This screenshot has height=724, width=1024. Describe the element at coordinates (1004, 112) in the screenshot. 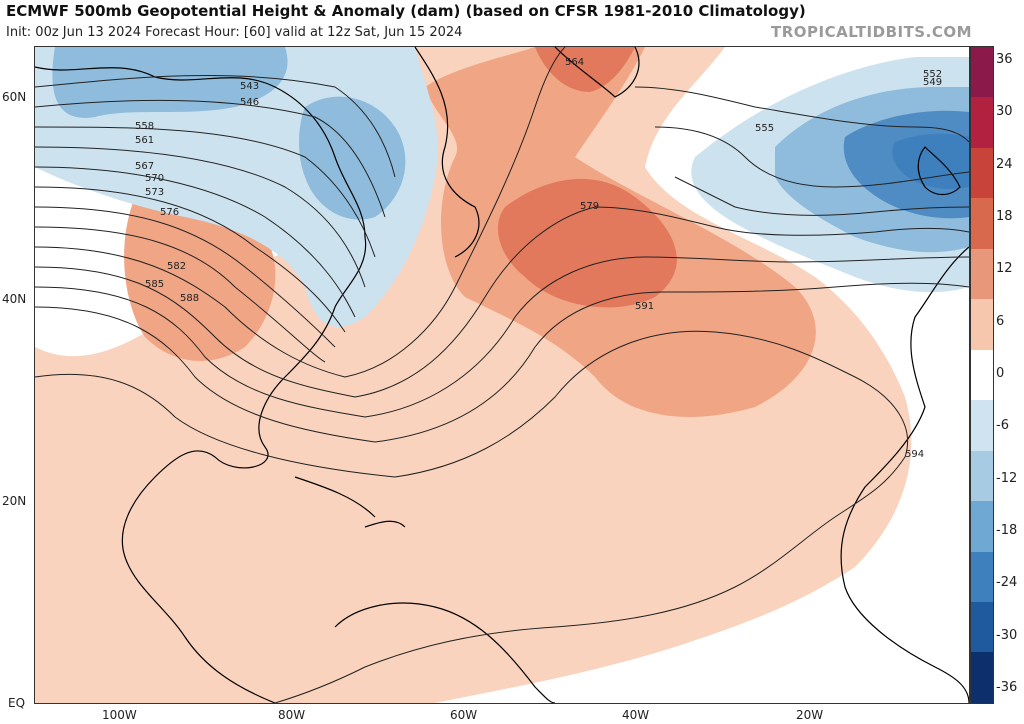

I see `colorbar-label: 30` at that location.